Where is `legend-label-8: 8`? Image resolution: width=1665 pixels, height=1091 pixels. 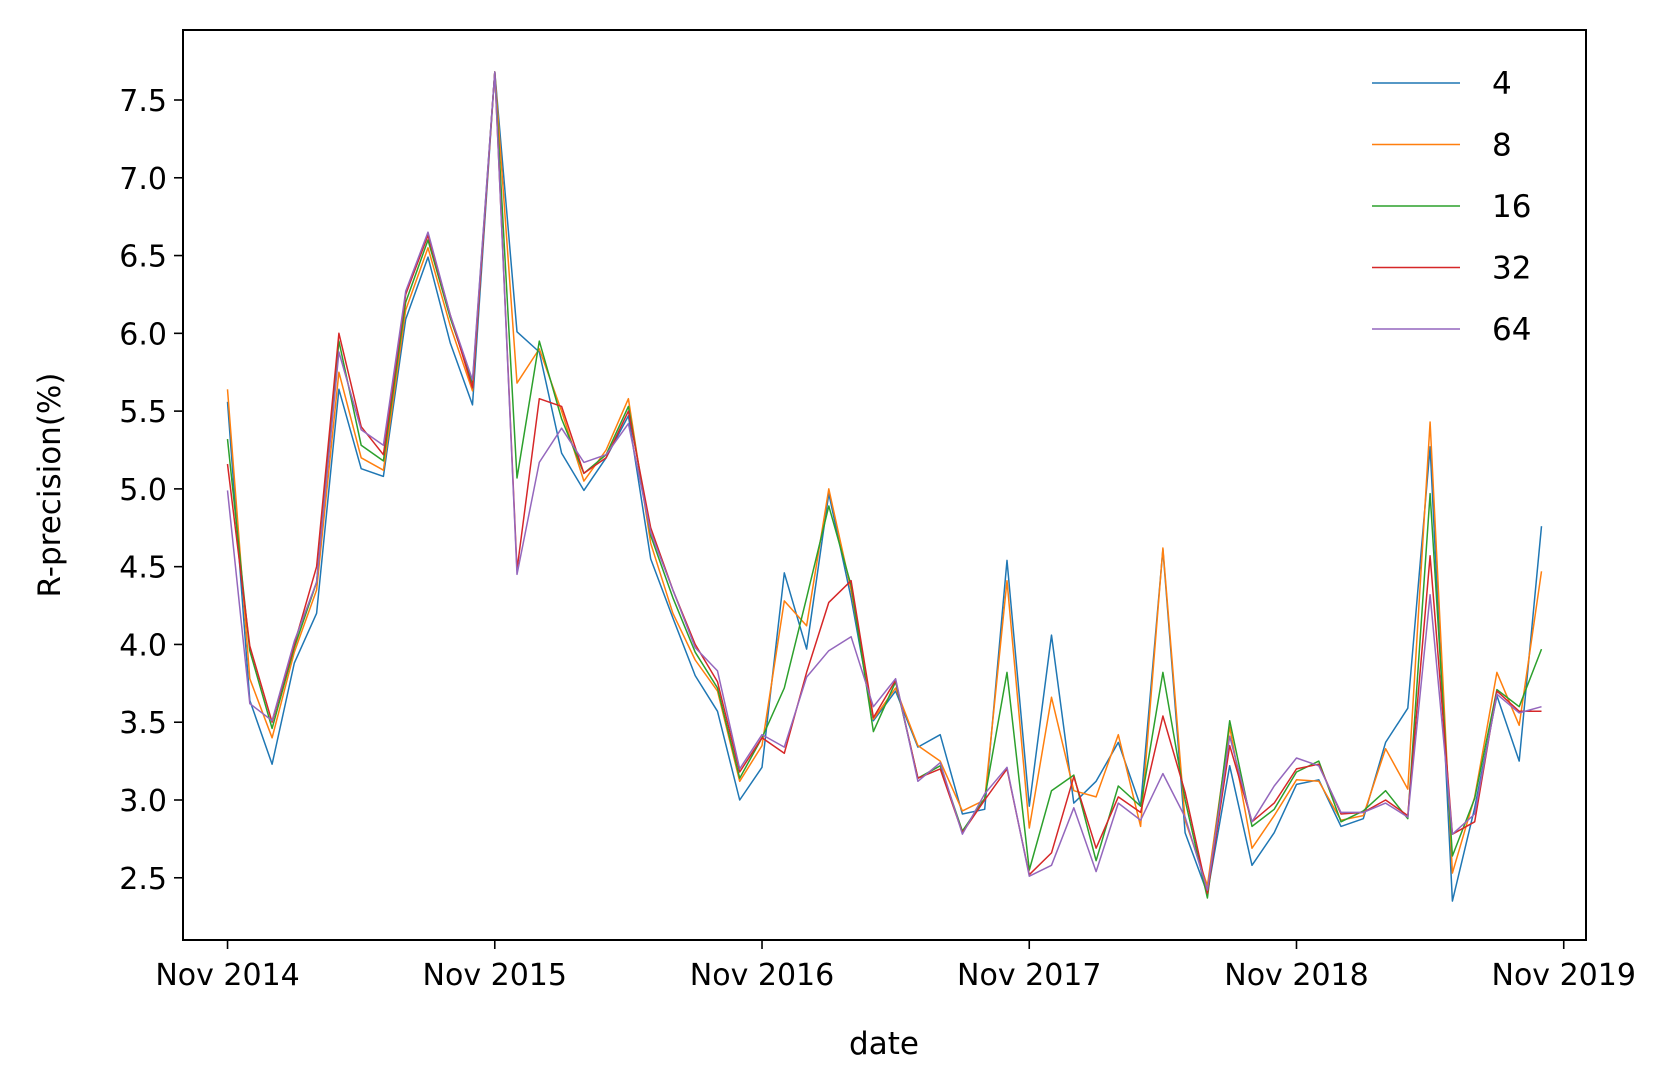 legend-label-8: 8 is located at coordinates (1502, 146).